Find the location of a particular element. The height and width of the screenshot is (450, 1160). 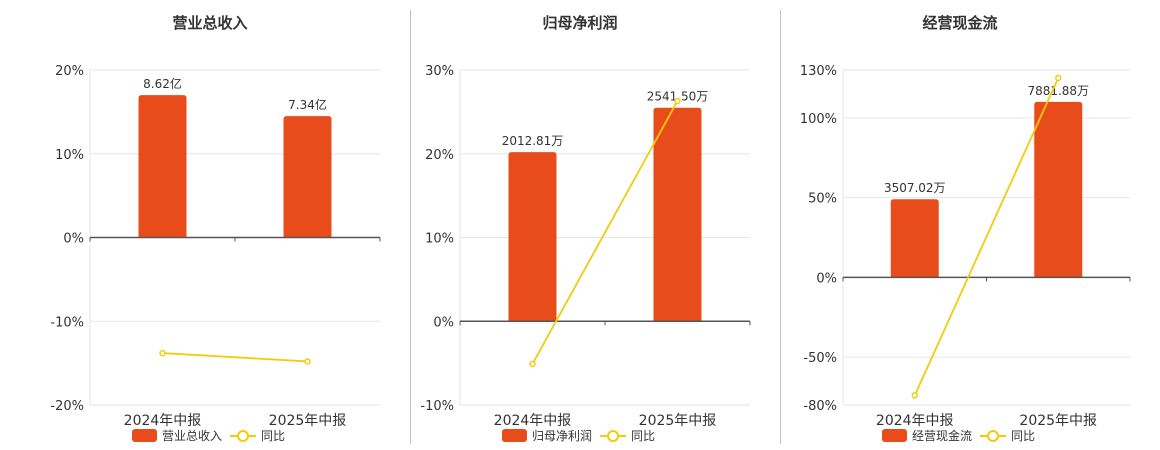

chart-title: 营业总收入 is located at coordinates (209, 23).